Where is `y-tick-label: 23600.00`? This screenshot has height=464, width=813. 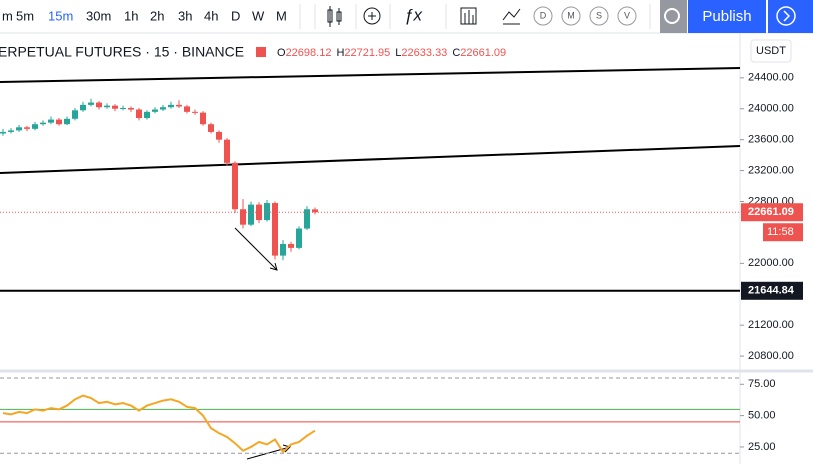 y-tick-label: 23600.00 is located at coordinates (771, 140).